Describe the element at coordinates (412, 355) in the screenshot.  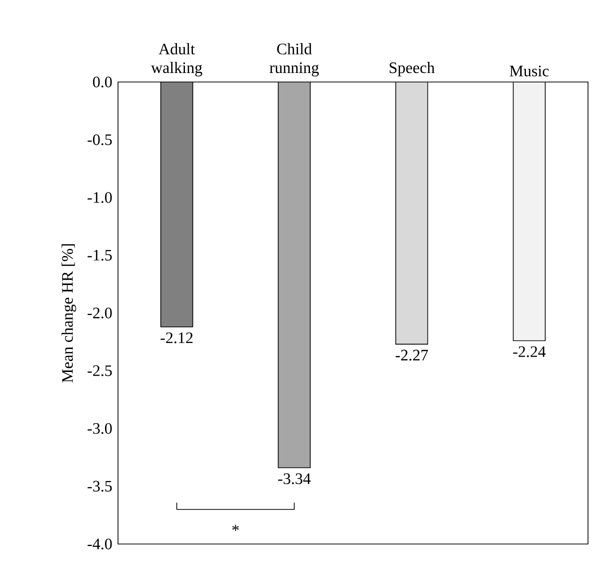
I see `data-label: -2.27` at that location.